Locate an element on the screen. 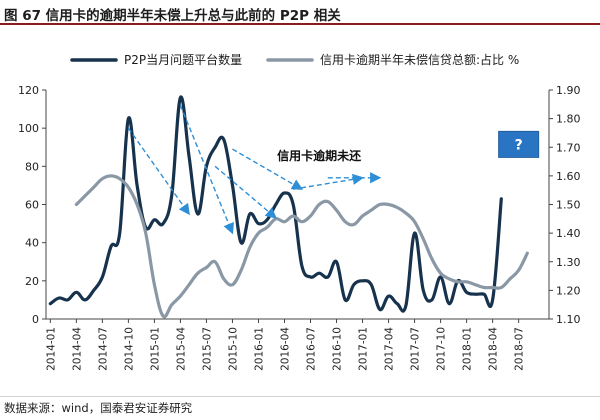  legend-item-credit-card-label: 信用卡逾期半年未偿信贷总额:占比 % is located at coordinates (419, 59).